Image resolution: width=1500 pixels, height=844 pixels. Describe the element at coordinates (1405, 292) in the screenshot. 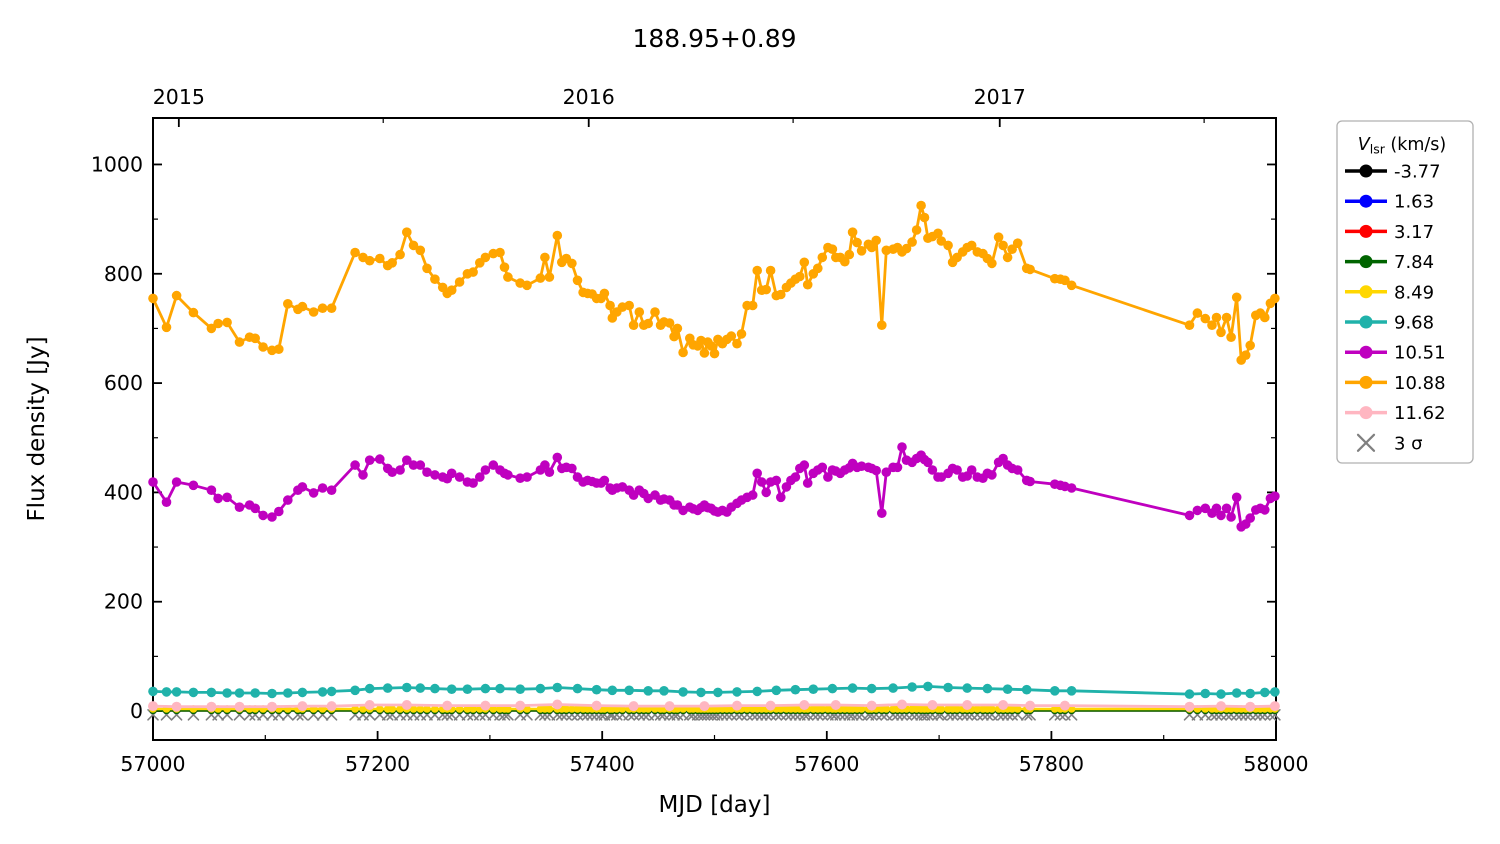

I see `legend-box` at that location.